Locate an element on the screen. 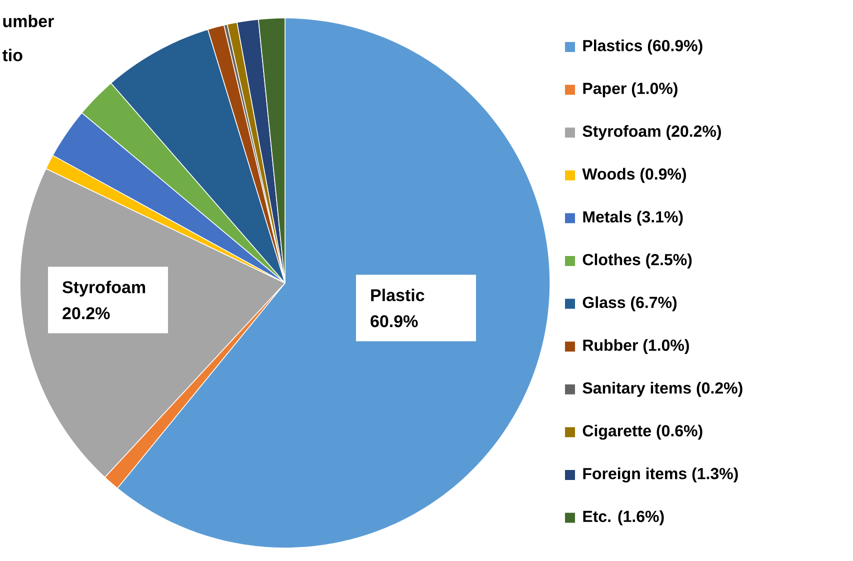 The height and width of the screenshot is (561, 853). legend-label: Woods (0.9%) is located at coordinates (634, 175).